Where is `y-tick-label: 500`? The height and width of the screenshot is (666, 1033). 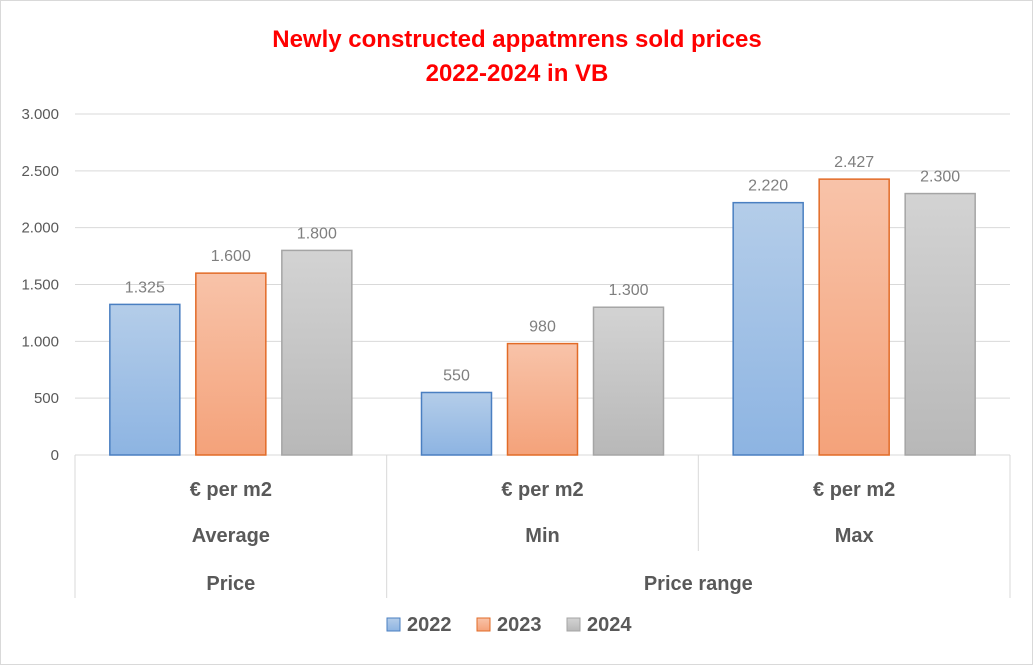
y-tick-label: 500 is located at coordinates (46, 398).